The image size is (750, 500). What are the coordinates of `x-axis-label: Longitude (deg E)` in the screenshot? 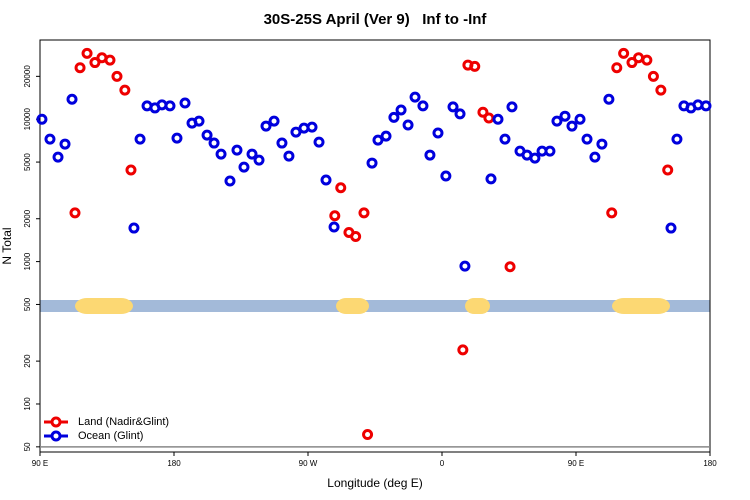 It's located at (374, 483).